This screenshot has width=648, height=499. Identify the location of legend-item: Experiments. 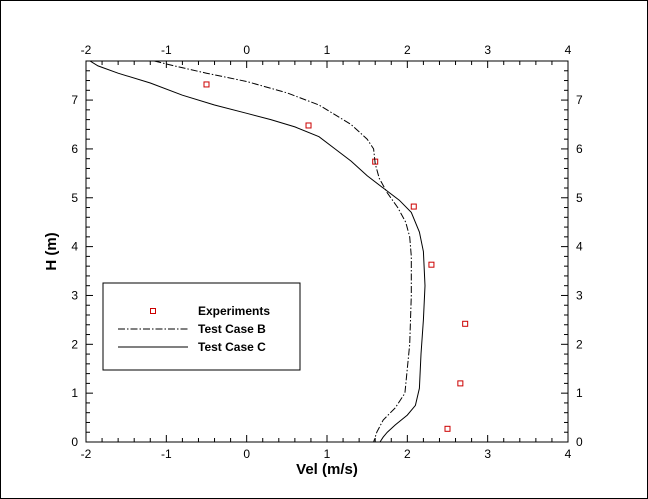
(210, 311).